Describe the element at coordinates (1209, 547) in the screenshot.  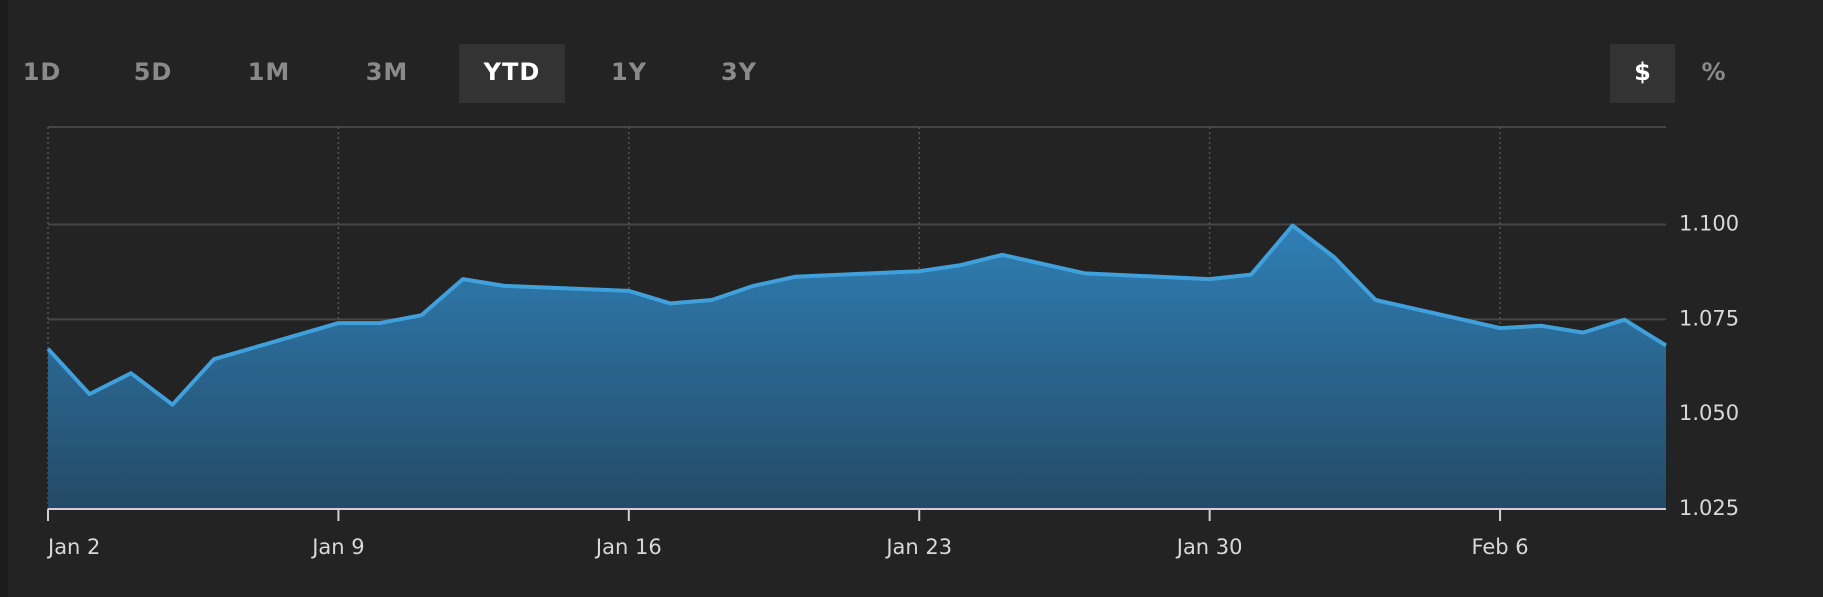
I see `x-tick-label: Jan 30` at that location.